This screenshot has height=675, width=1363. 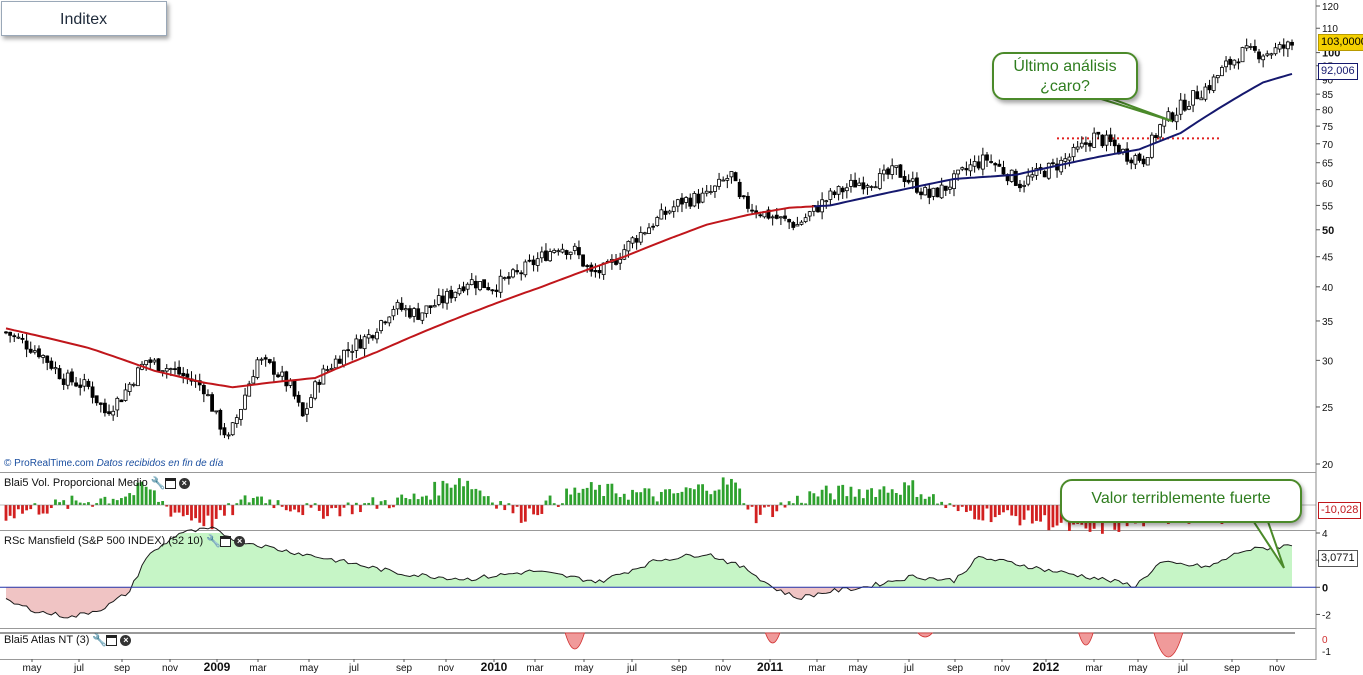 I want to click on atlas-tick-label: -1, so click(x=1326, y=652).